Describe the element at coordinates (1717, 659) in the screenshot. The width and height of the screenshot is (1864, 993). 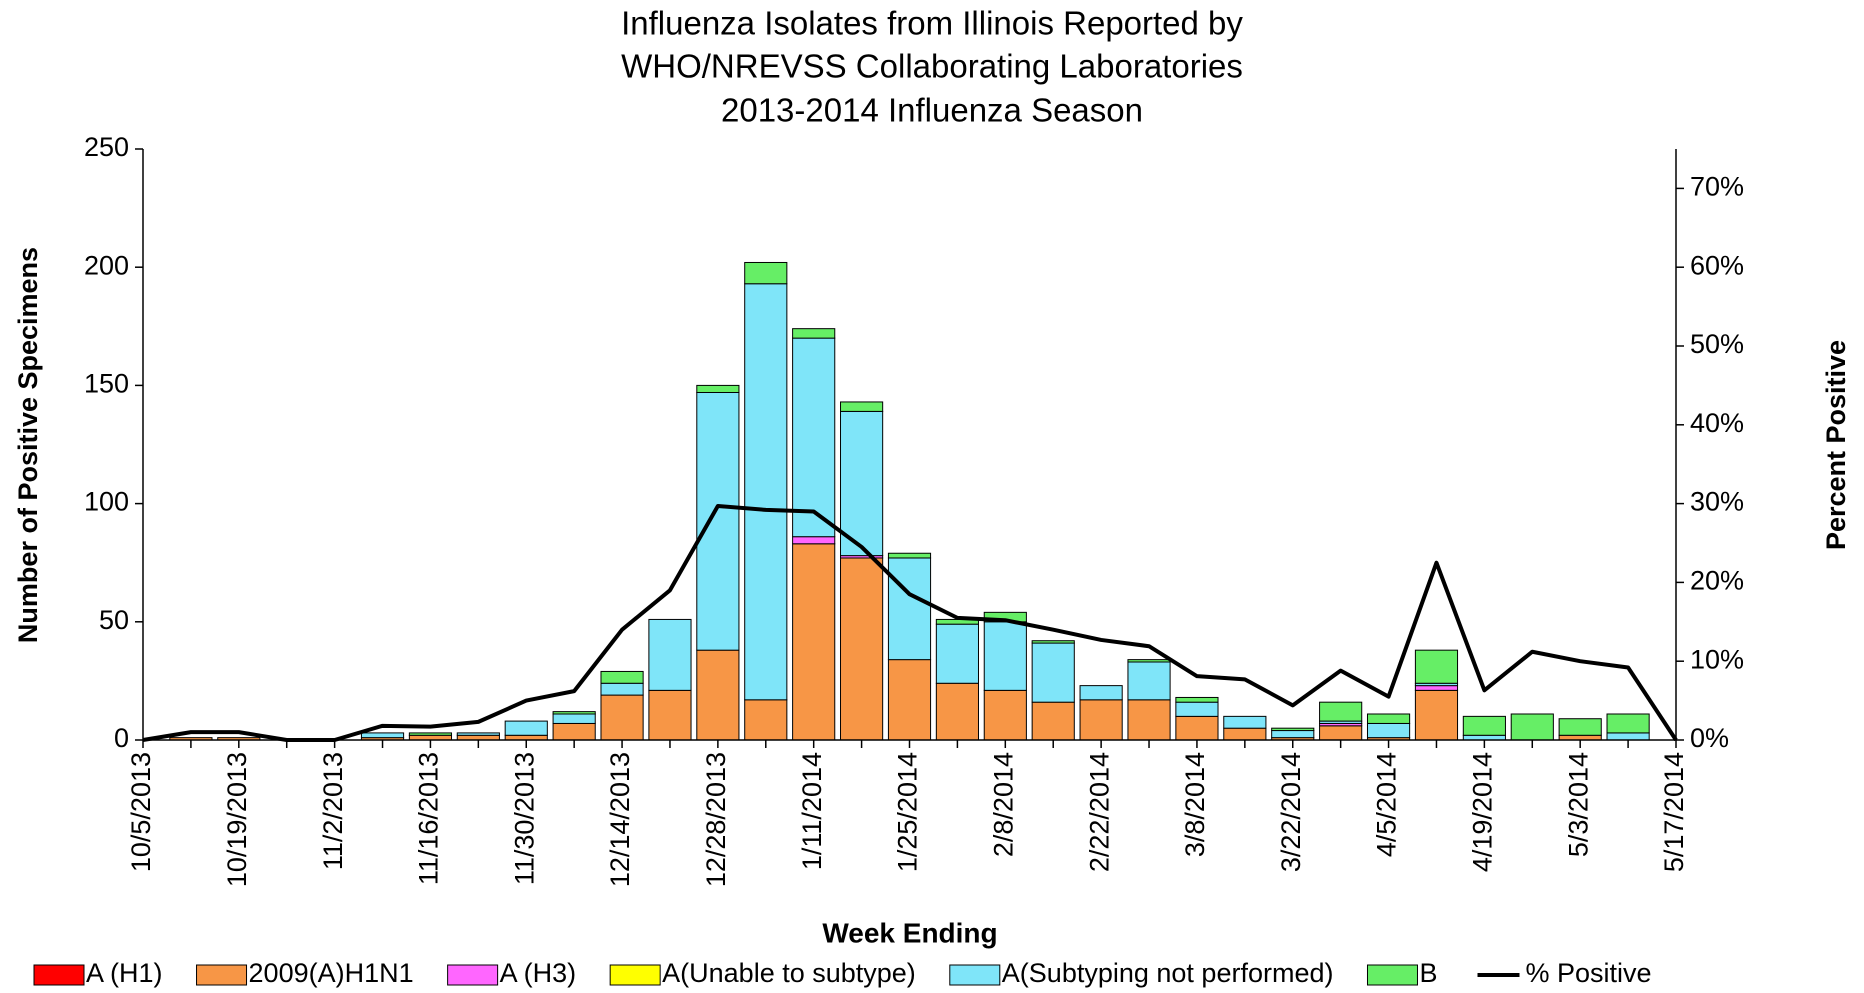
I see `y2-tick-label: 10%` at that location.